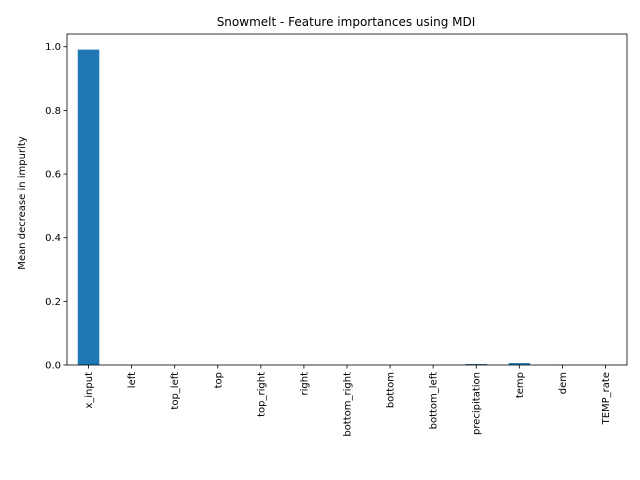 This screenshot has height=480, width=640. I want to click on x-tick-label: right, so click(304, 384).